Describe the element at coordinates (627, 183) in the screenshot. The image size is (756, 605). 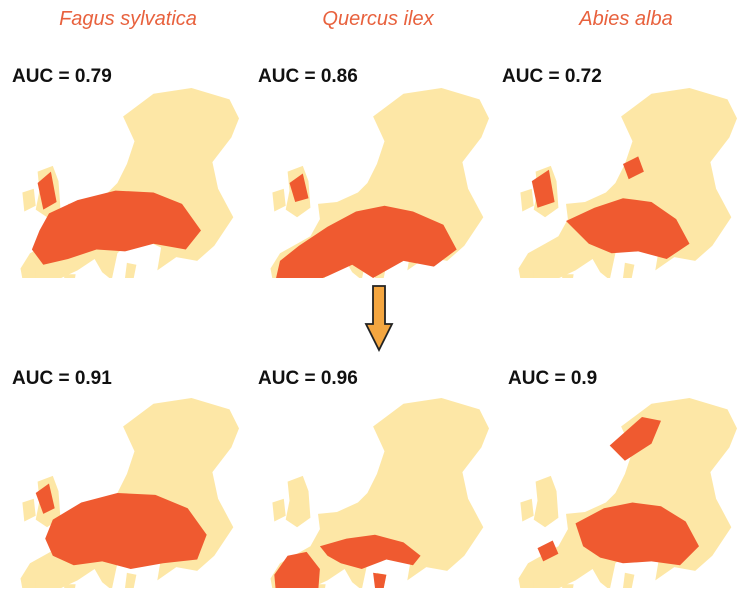
I see `map-abies-top` at that location.